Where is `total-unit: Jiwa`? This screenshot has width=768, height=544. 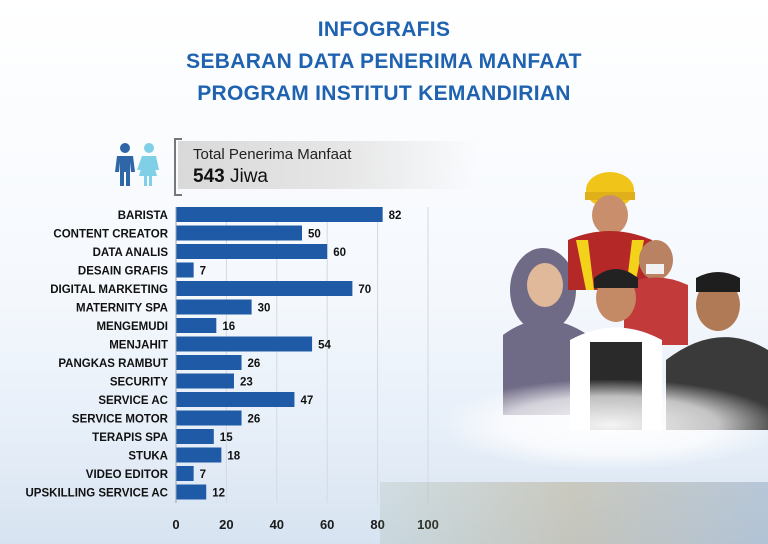
total-unit: Jiwa is located at coordinates (248, 176).